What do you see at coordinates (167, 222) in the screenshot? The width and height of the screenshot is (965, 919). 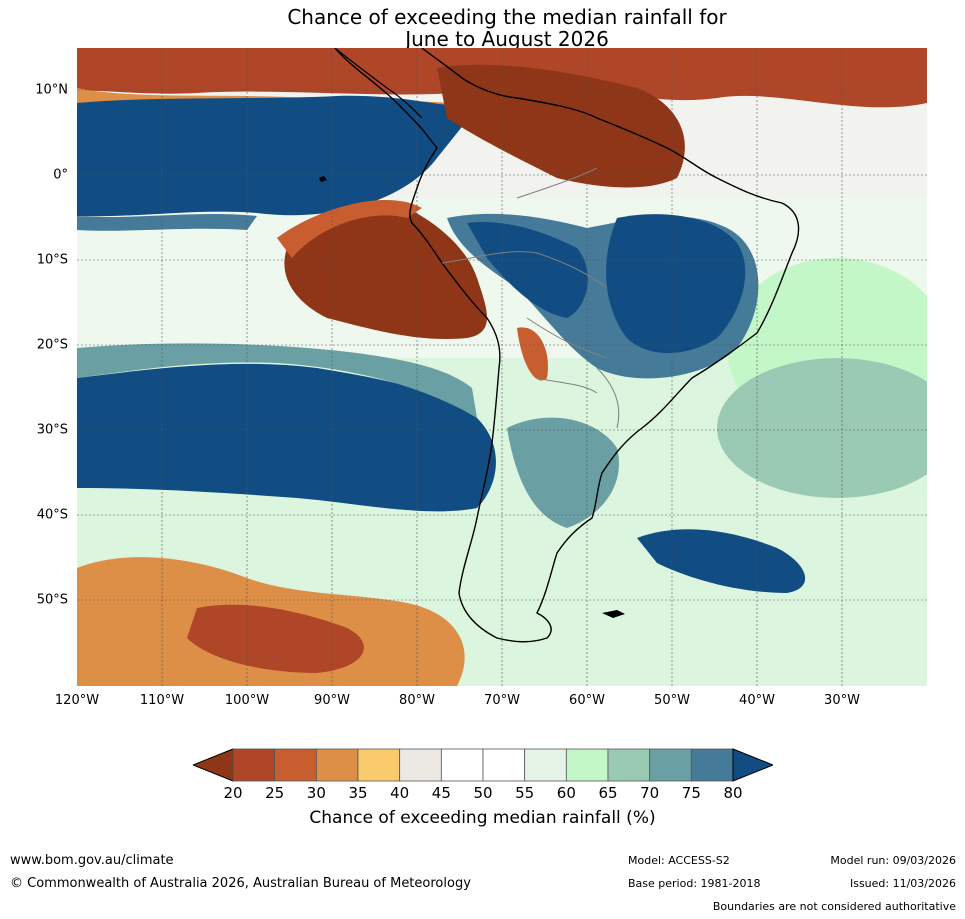 I see `field-wet-equatorial-edge` at bounding box center [167, 222].